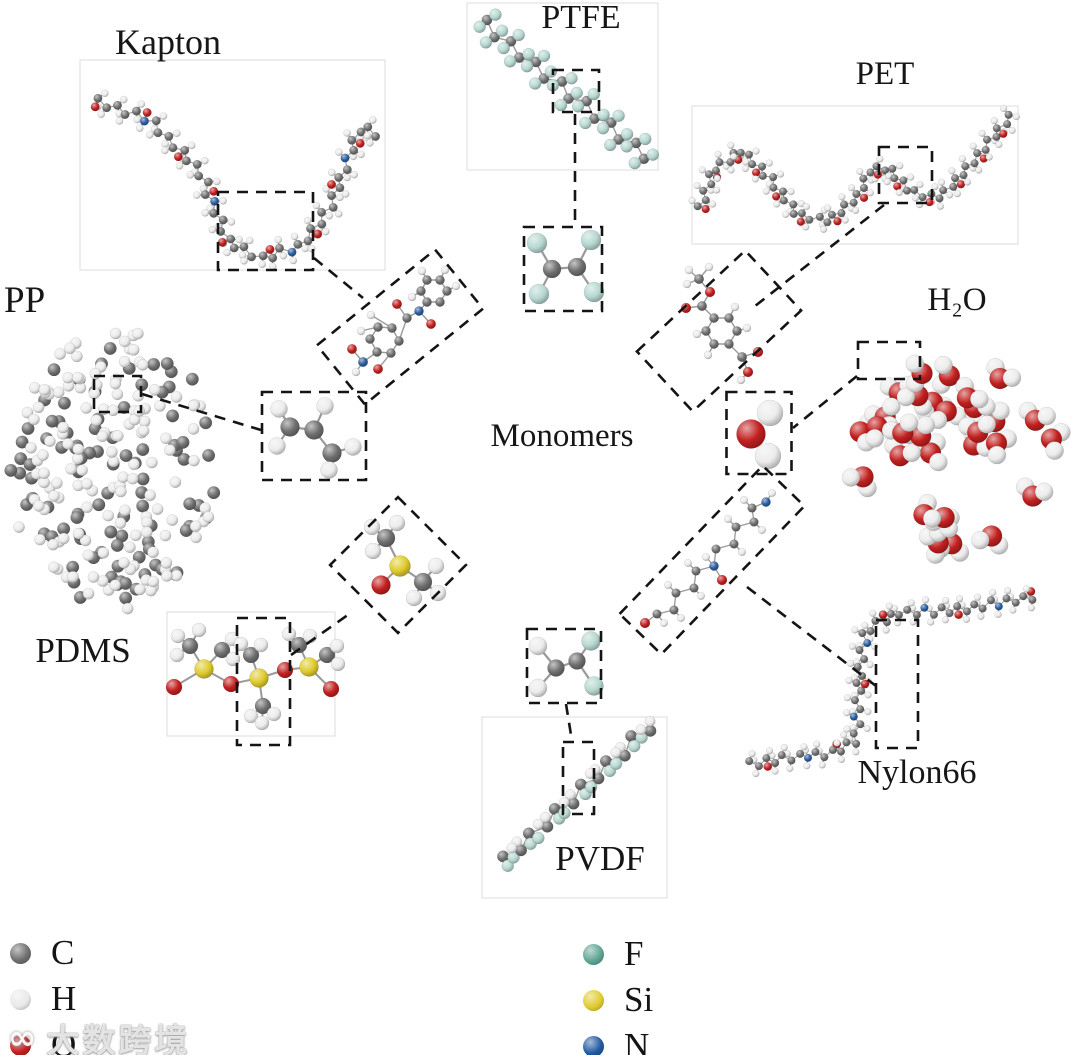 The height and width of the screenshot is (1055, 1080). Describe the element at coordinates (565, 267) in the screenshot. I see `ptfe-monomer` at that location.